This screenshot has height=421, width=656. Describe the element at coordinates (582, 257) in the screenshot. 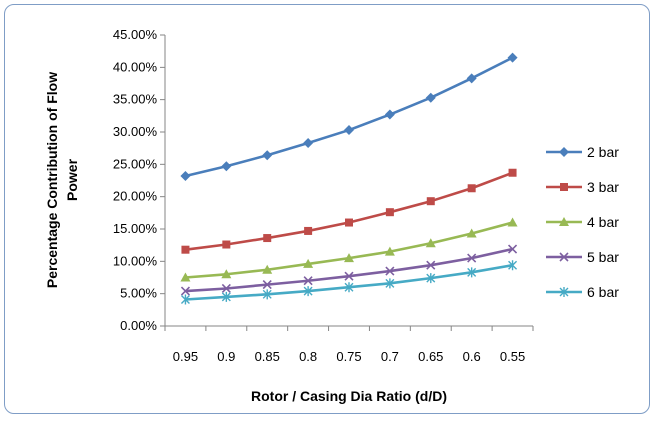

I see `legend-item: 5 bar` at that location.